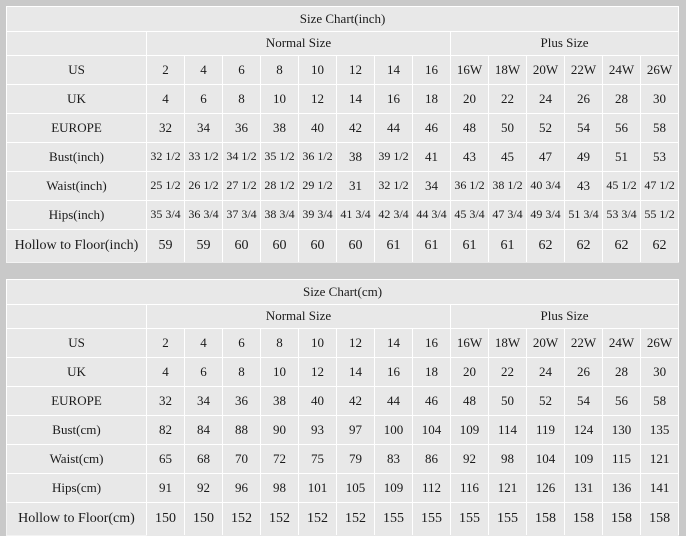 The height and width of the screenshot is (536, 686). I want to click on table-cell: 24W, so click(621, 343).